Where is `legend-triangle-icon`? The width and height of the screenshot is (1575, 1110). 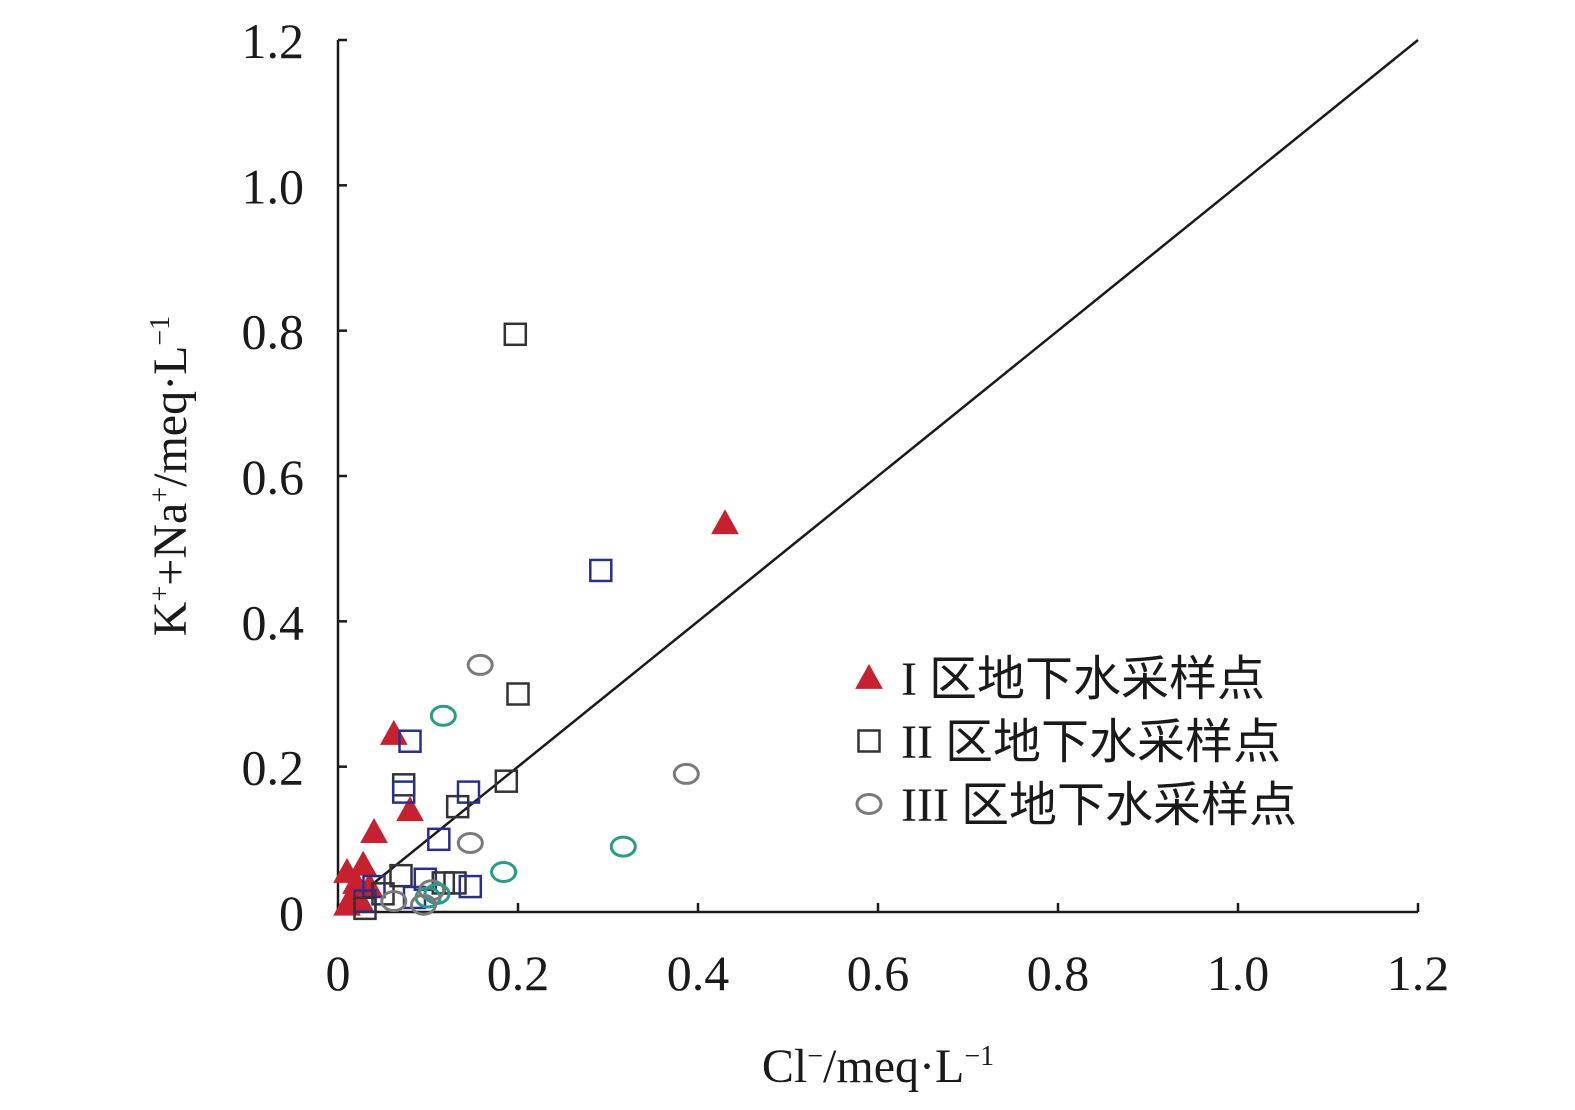 legend-triangle-icon is located at coordinates (869, 676).